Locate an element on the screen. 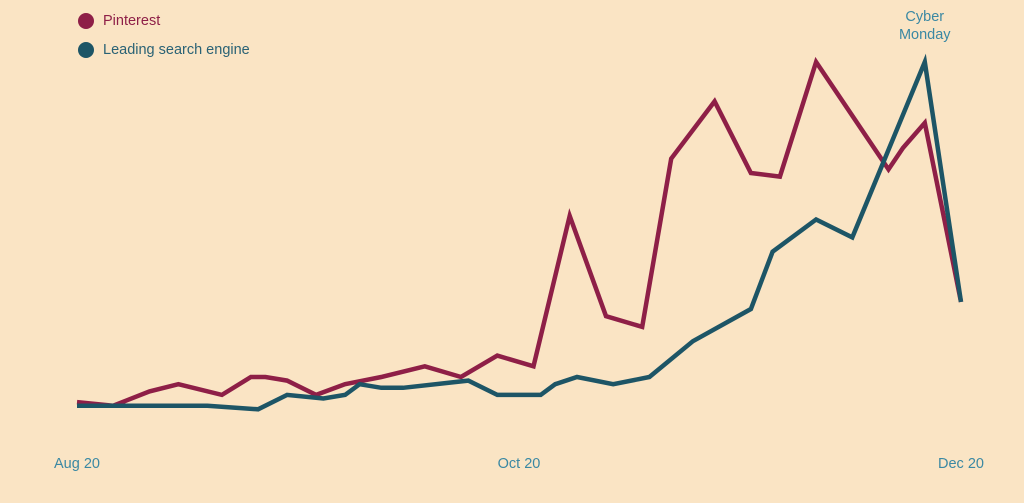  legend-label-pinterest: Pinterest is located at coordinates (132, 20).